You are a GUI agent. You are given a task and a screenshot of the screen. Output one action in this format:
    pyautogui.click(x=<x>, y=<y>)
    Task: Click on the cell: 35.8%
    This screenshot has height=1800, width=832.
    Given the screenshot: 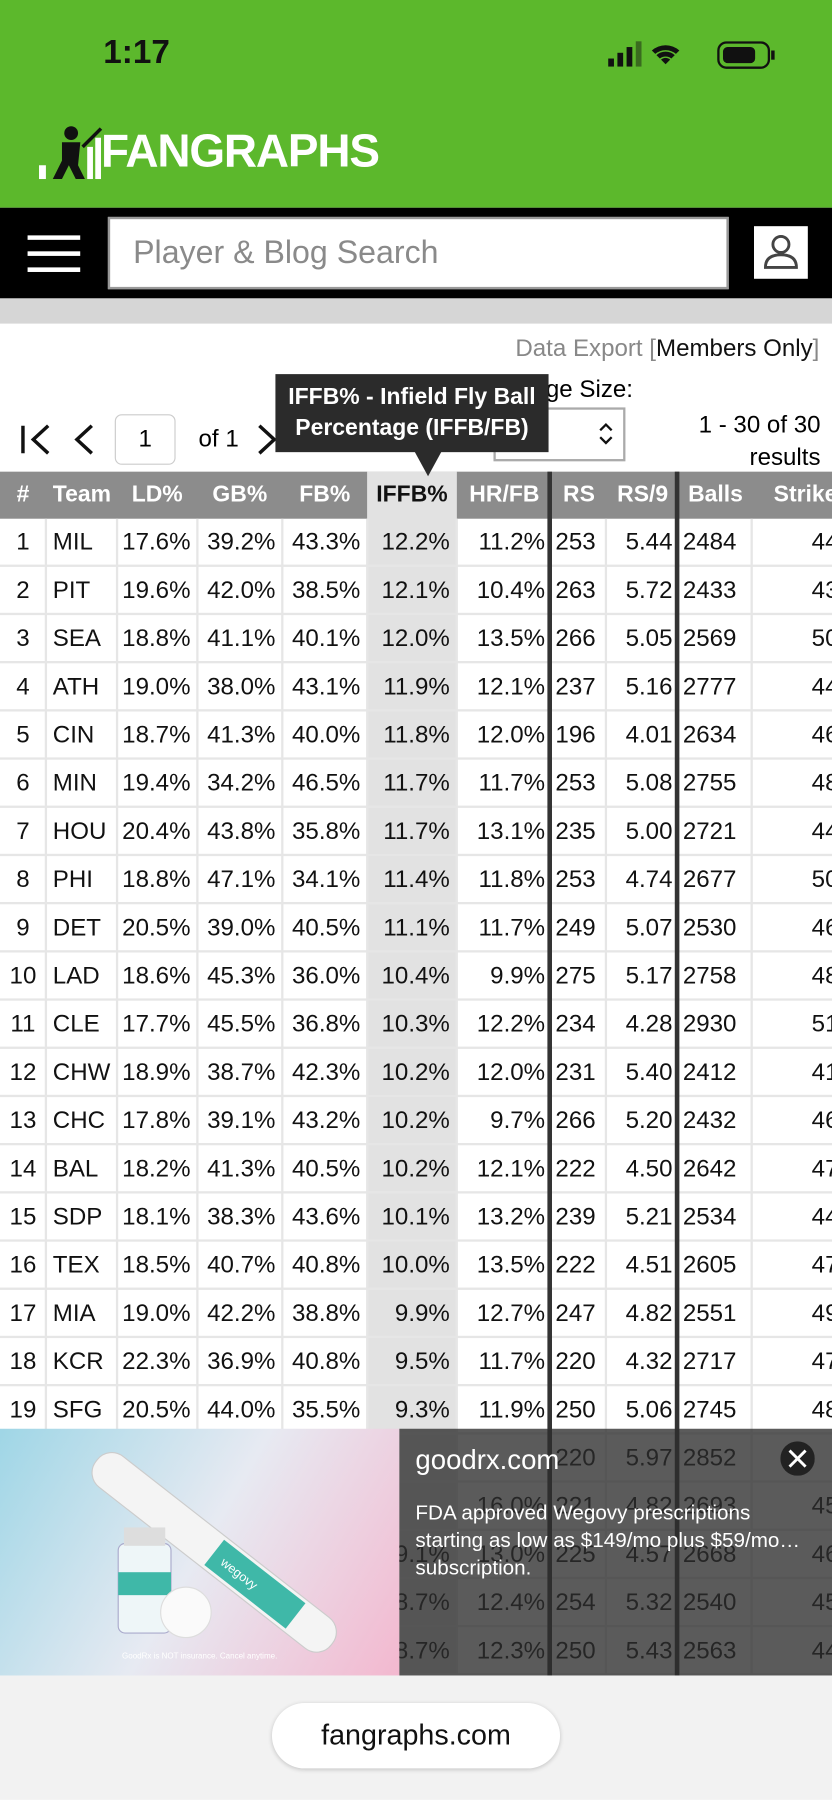 What is the action you would take?
    pyautogui.click(x=326, y=831)
    